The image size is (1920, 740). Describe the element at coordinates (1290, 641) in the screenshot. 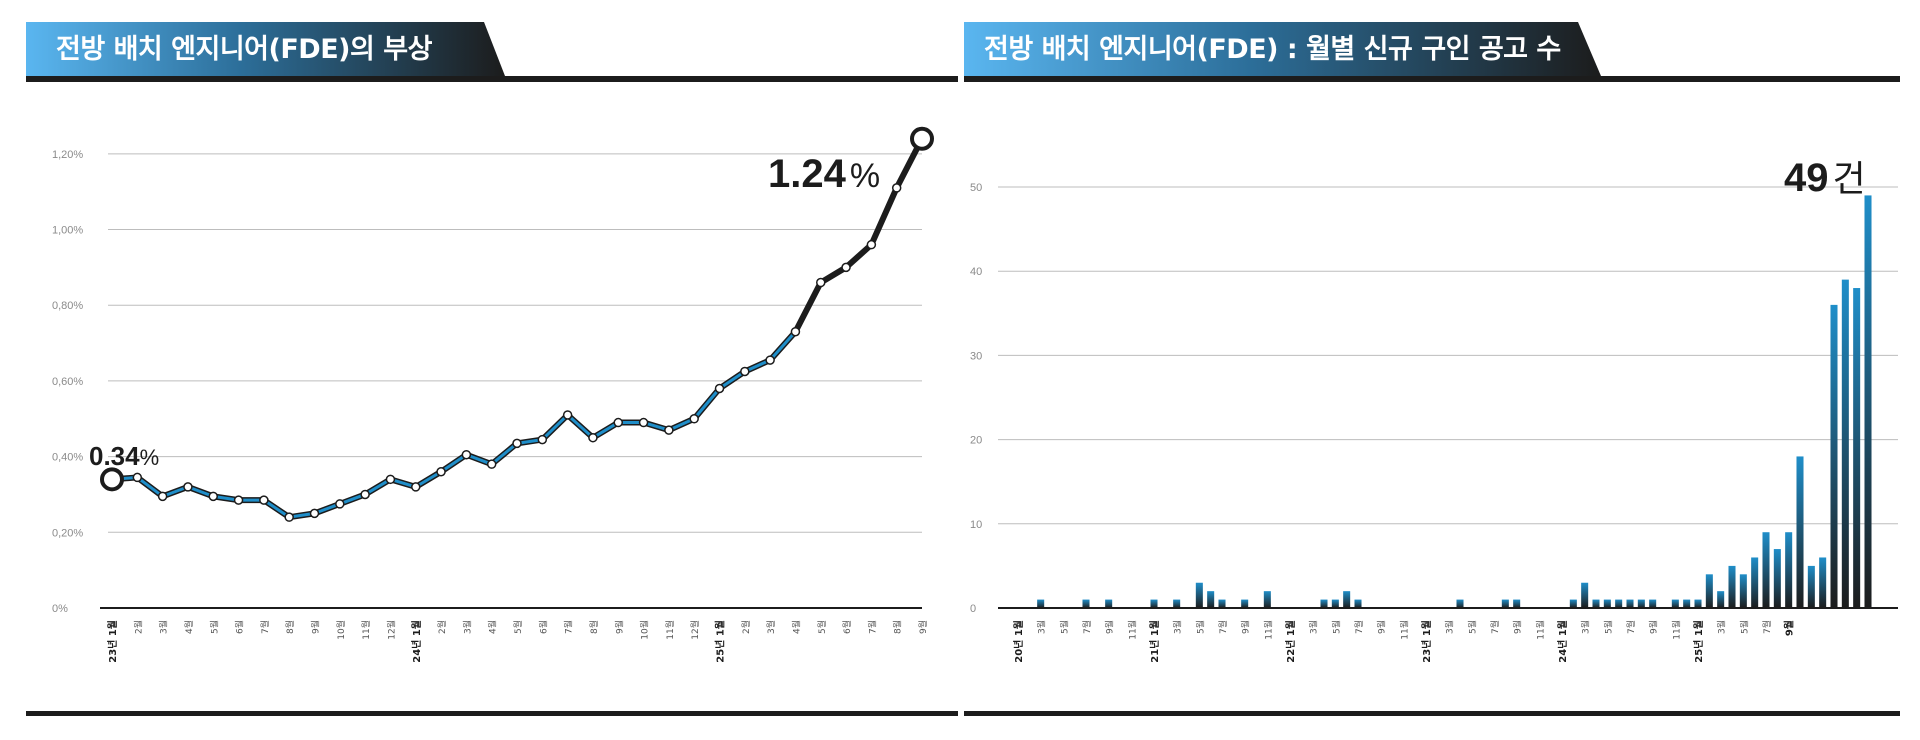

I see `x-tick-label: 22년 1월` at that location.